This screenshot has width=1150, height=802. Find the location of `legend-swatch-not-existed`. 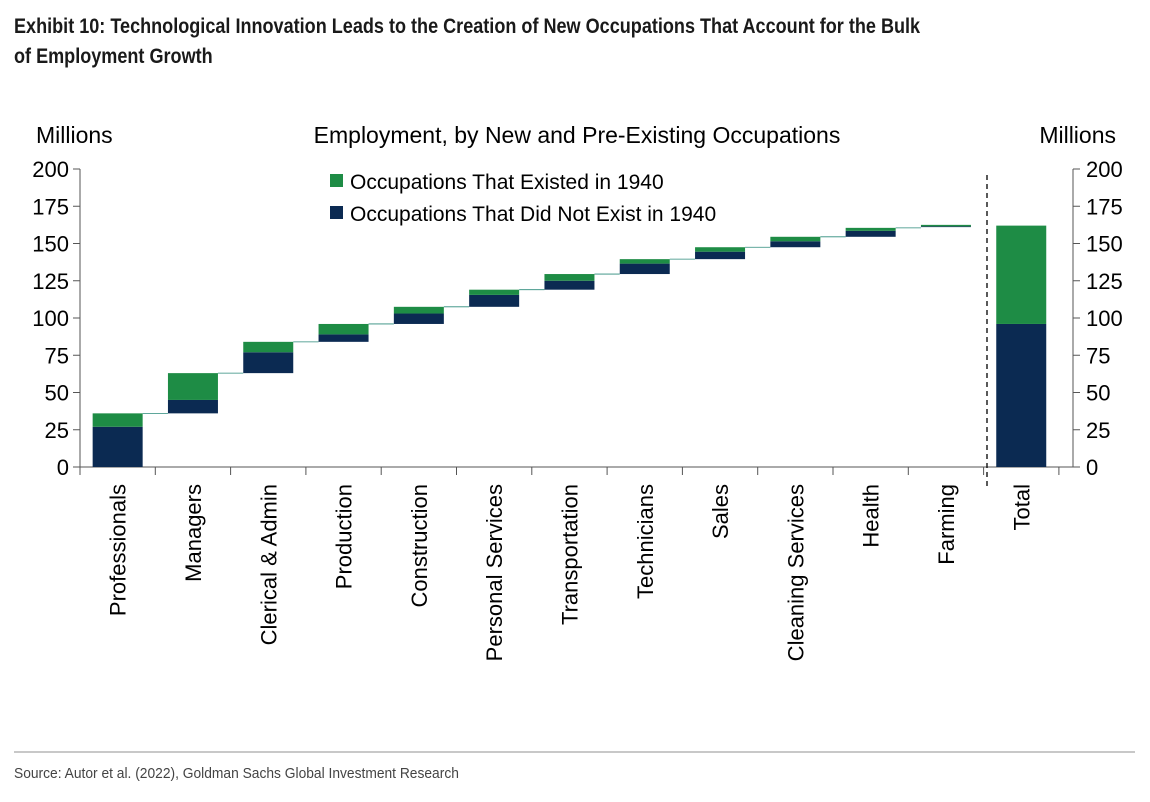

legend-swatch-not-existed is located at coordinates (336, 212).